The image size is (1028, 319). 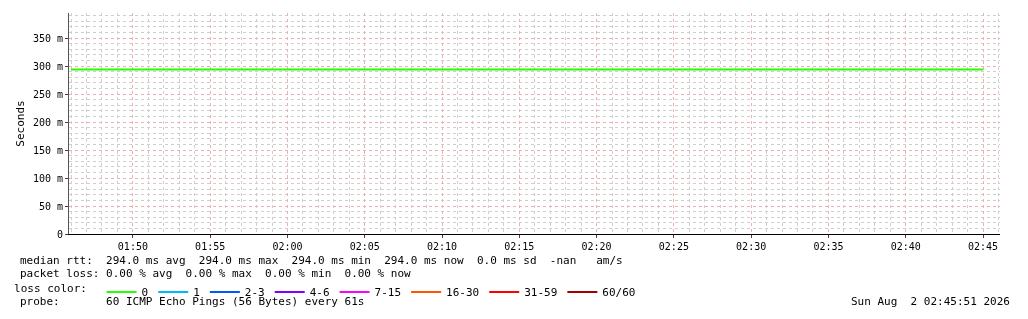 What do you see at coordinates (619, 293) in the screenshot?
I see `legend-label: 60/60` at bounding box center [619, 293].